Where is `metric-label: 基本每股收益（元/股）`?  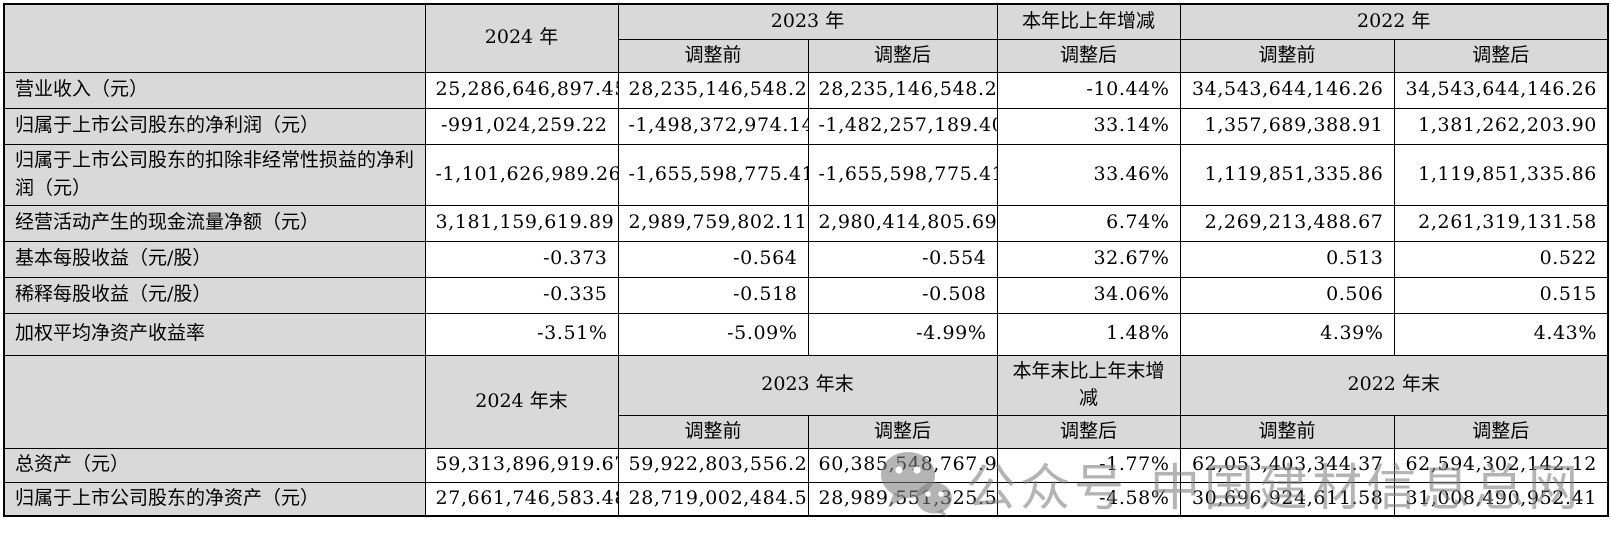
metric-label: 基本每股收益（元/股） is located at coordinates (214, 259).